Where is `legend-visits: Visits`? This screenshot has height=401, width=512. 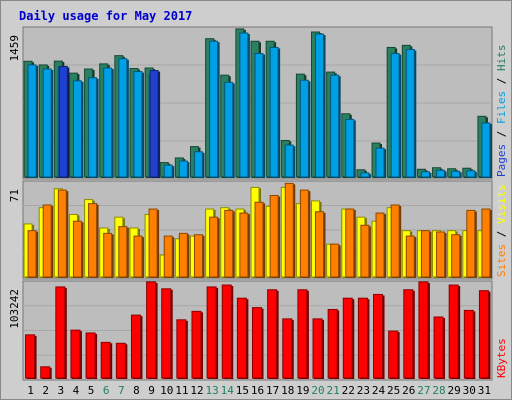 legend-visits: Visits is located at coordinates (501, 204).